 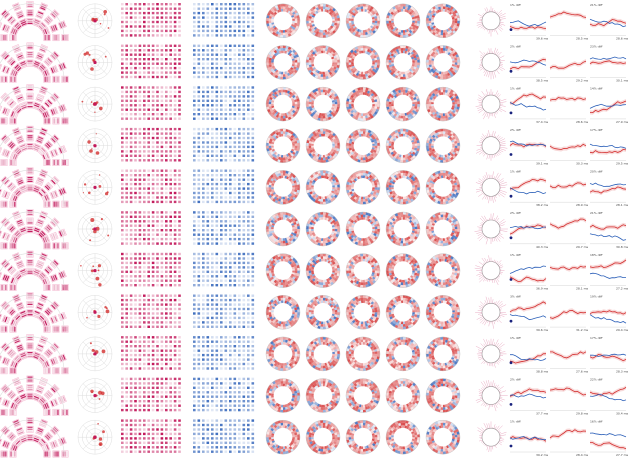 I want to click on plot-xlabel: 27.9 ms, so click(x=622, y=122).